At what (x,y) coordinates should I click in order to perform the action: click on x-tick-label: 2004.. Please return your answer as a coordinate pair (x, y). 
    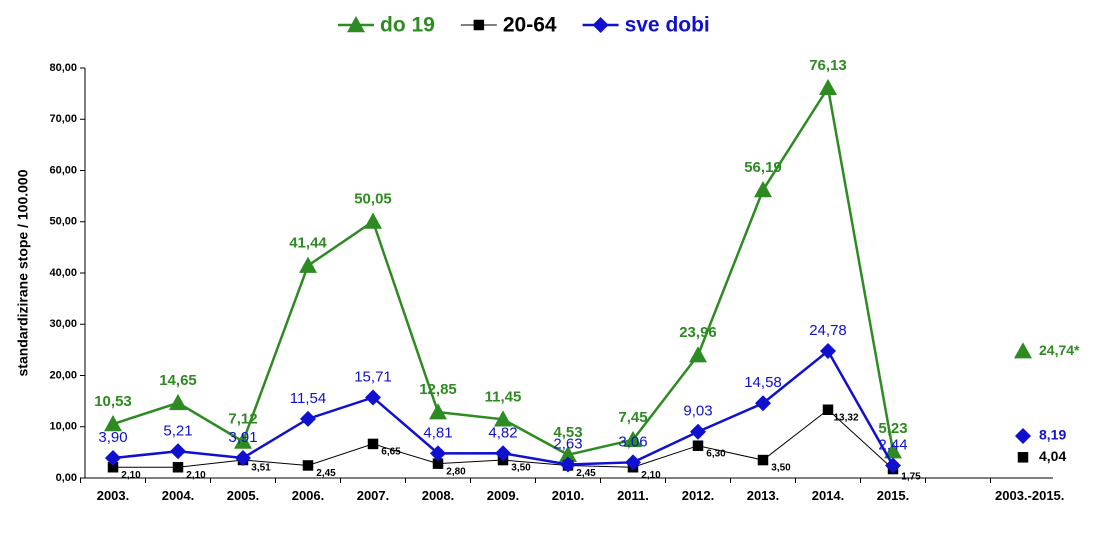
    Looking at the image, I should click on (178, 495).